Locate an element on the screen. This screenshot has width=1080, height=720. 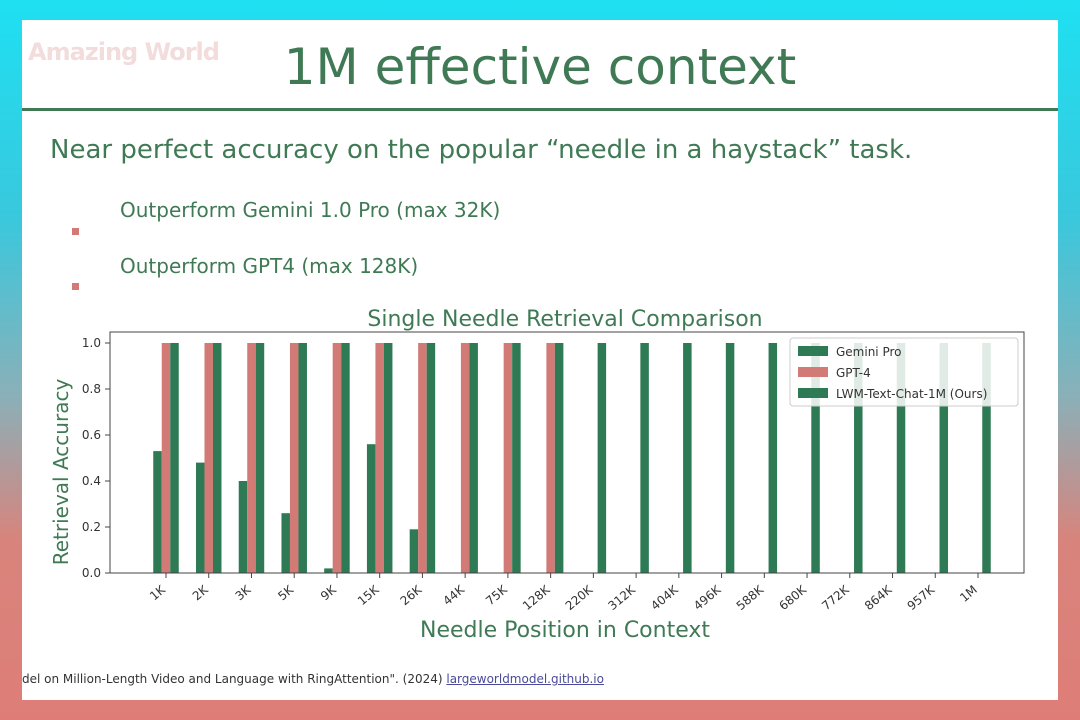
x-tick-label: 1M is located at coordinates (968, 594).